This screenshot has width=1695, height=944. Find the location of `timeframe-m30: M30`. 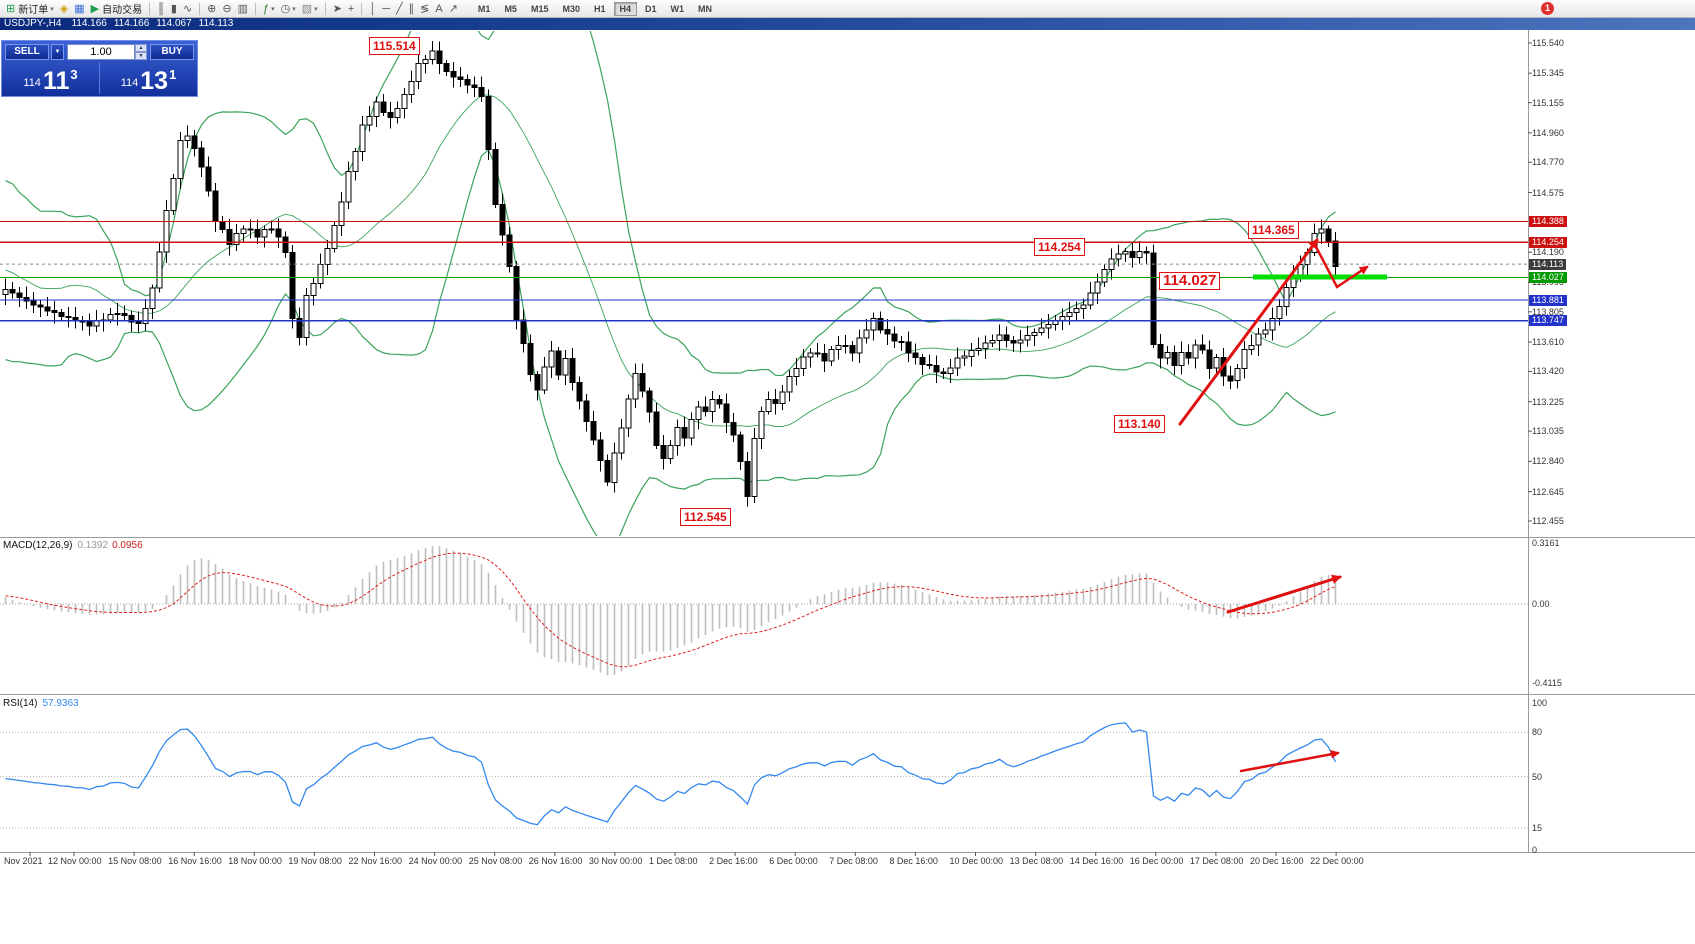

timeframe-m30: M30 is located at coordinates (571, 8).